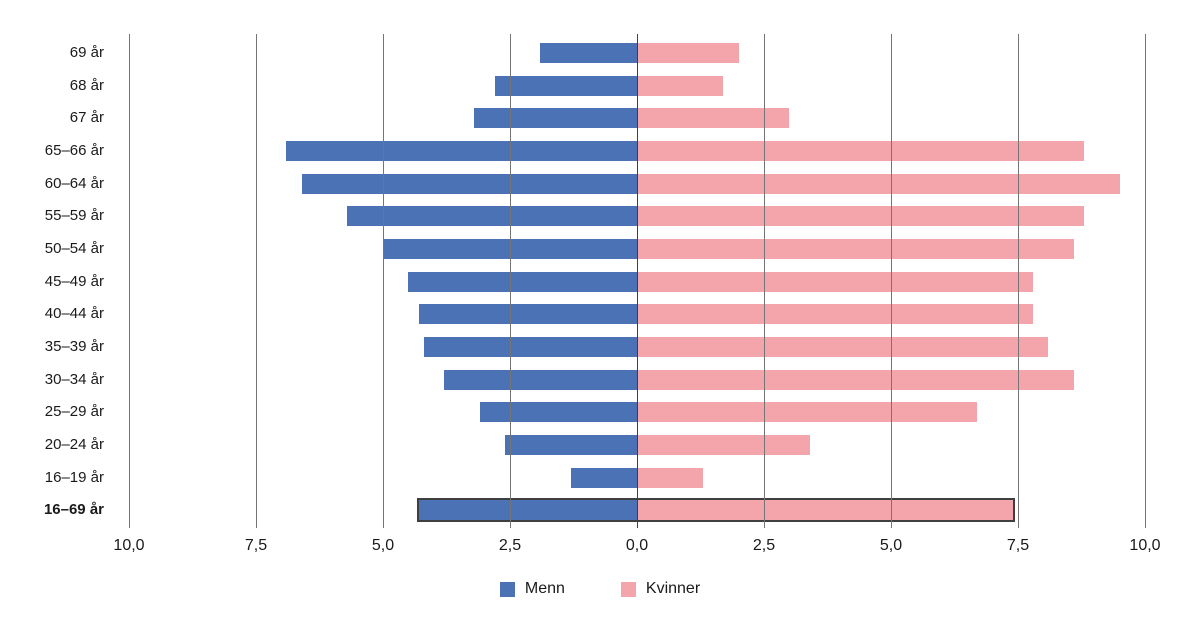  What do you see at coordinates (855, 249) in the screenshot?
I see `bar-kvinner-50–54-år` at bounding box center [855, 249].